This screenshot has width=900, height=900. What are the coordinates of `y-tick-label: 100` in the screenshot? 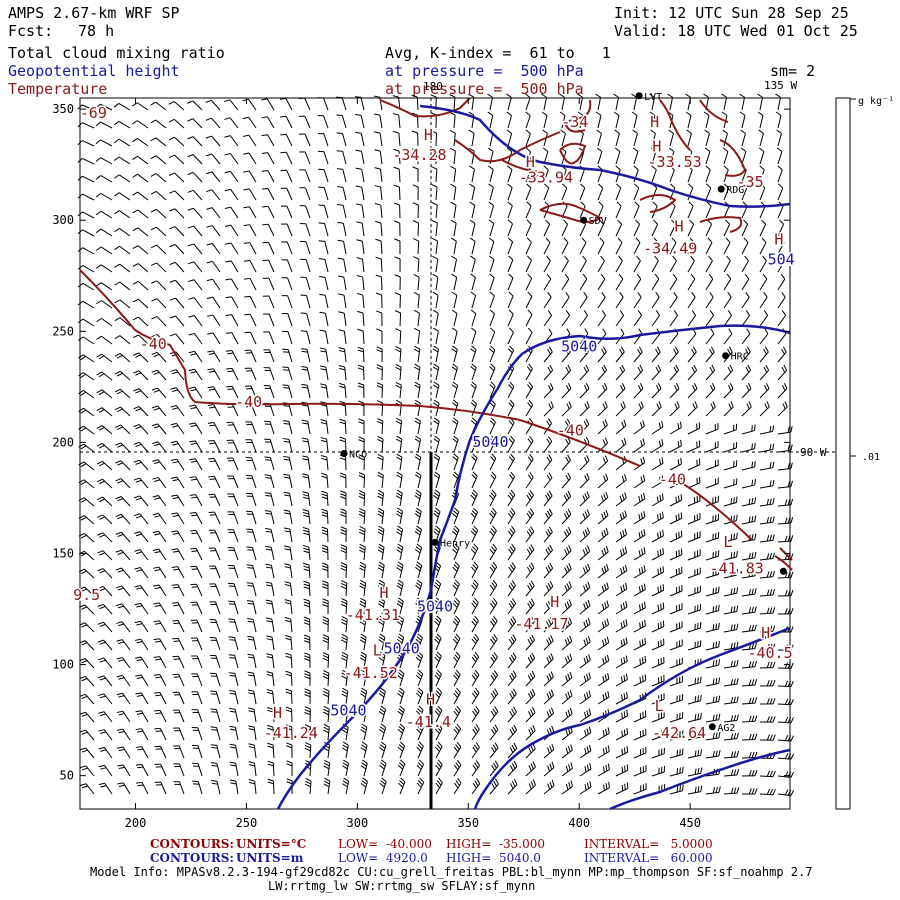 It's located at (63, 665).